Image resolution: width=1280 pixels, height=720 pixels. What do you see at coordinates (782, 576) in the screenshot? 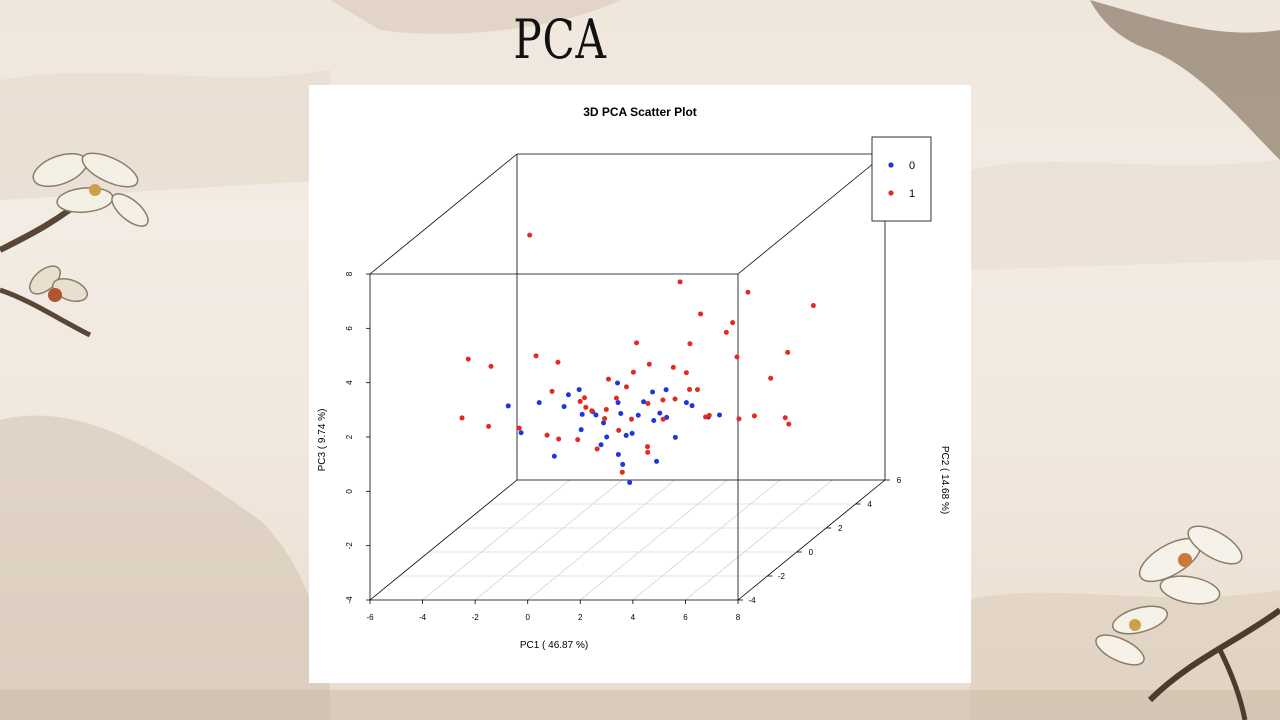
I see `y-tick-label: -2` at bounding box center [782, 576].